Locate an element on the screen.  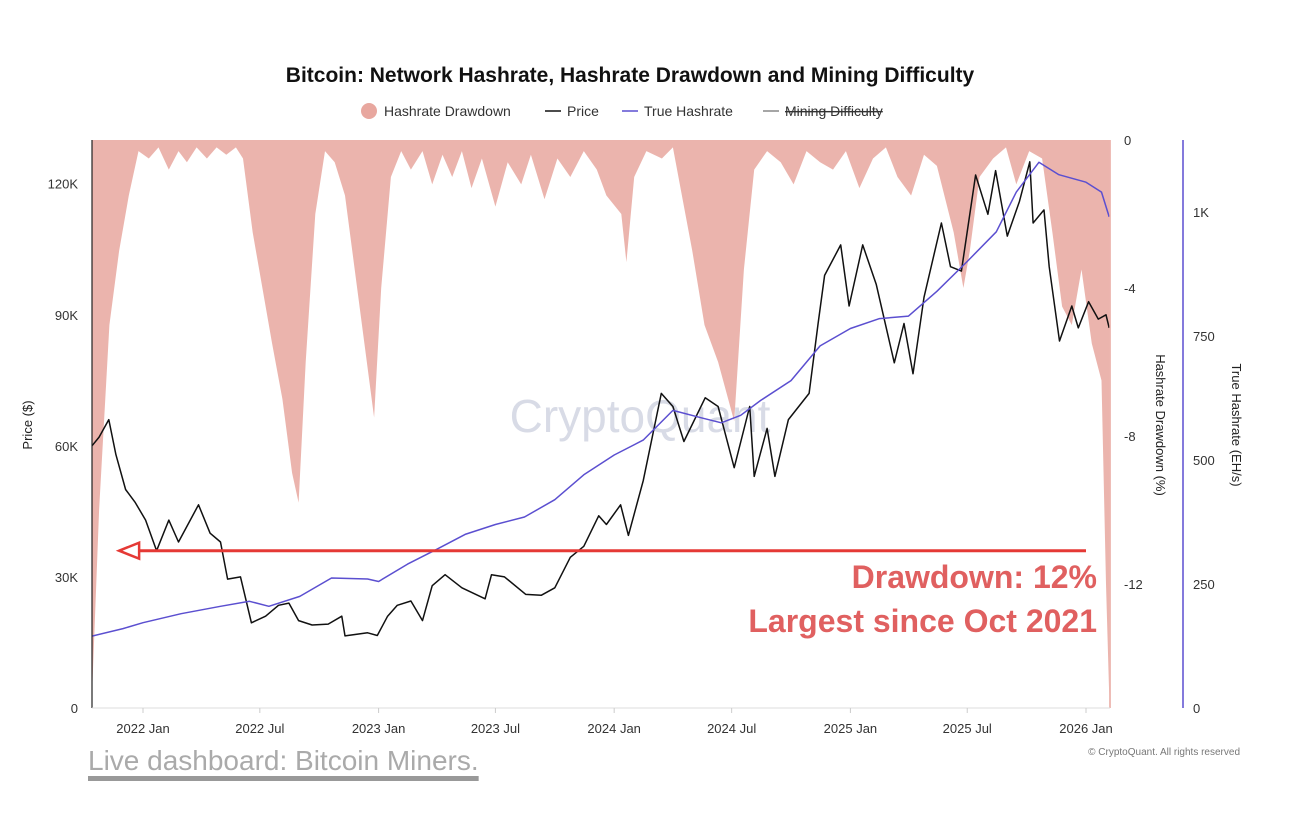
x-tick-label: 2022 Jul is located at coordinates (259, 728).